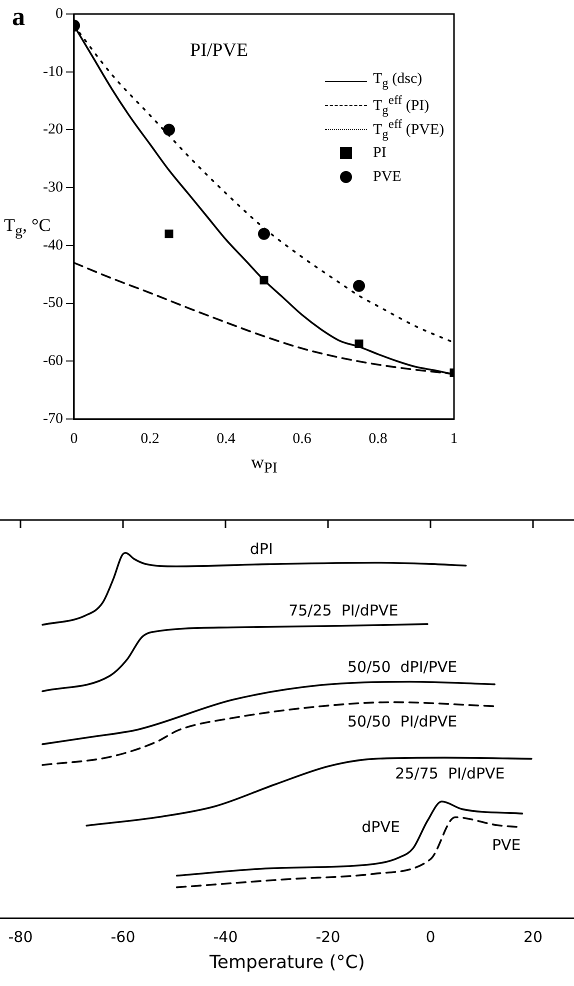 This screenshot has height=986, width=574. I want to click on y-tick-label: -50, so click(52, 303).